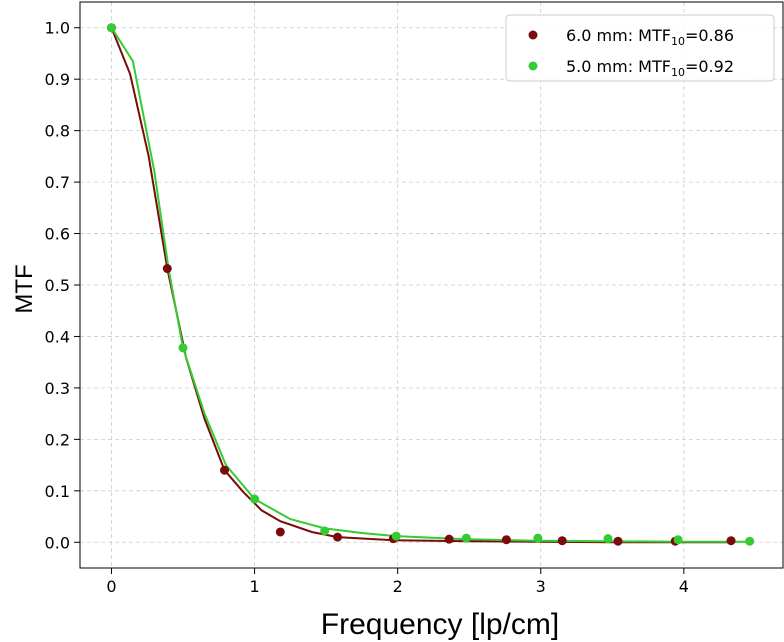 The height and width of the screenshot is (642, 784). I want to click on y-tick-label: 0.4, so click(57, 336).